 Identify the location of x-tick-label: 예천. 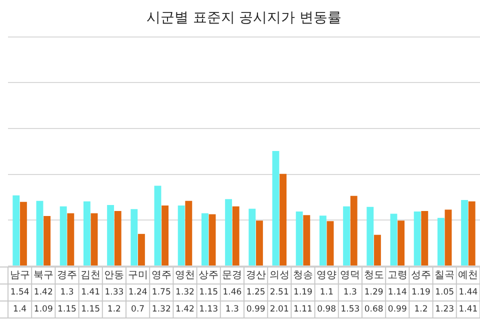
(468, 276).